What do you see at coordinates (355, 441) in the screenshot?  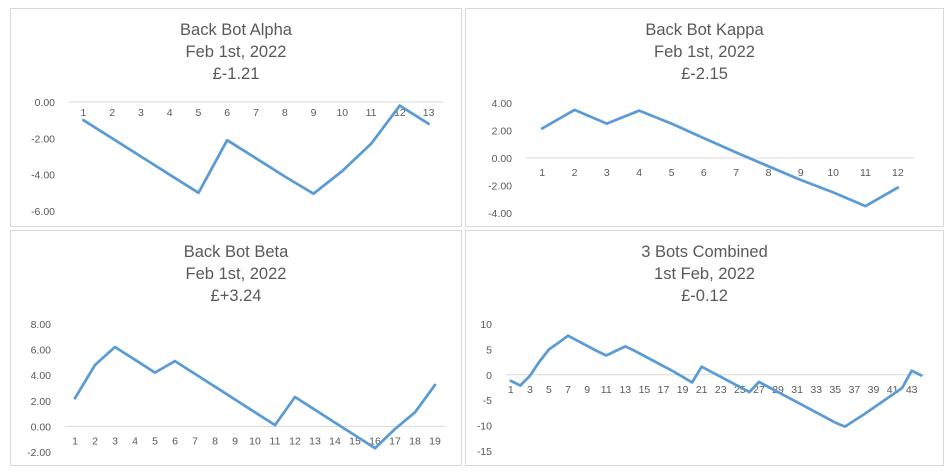 I see `x-tick-label: 15` at bounding box center [355, 441].